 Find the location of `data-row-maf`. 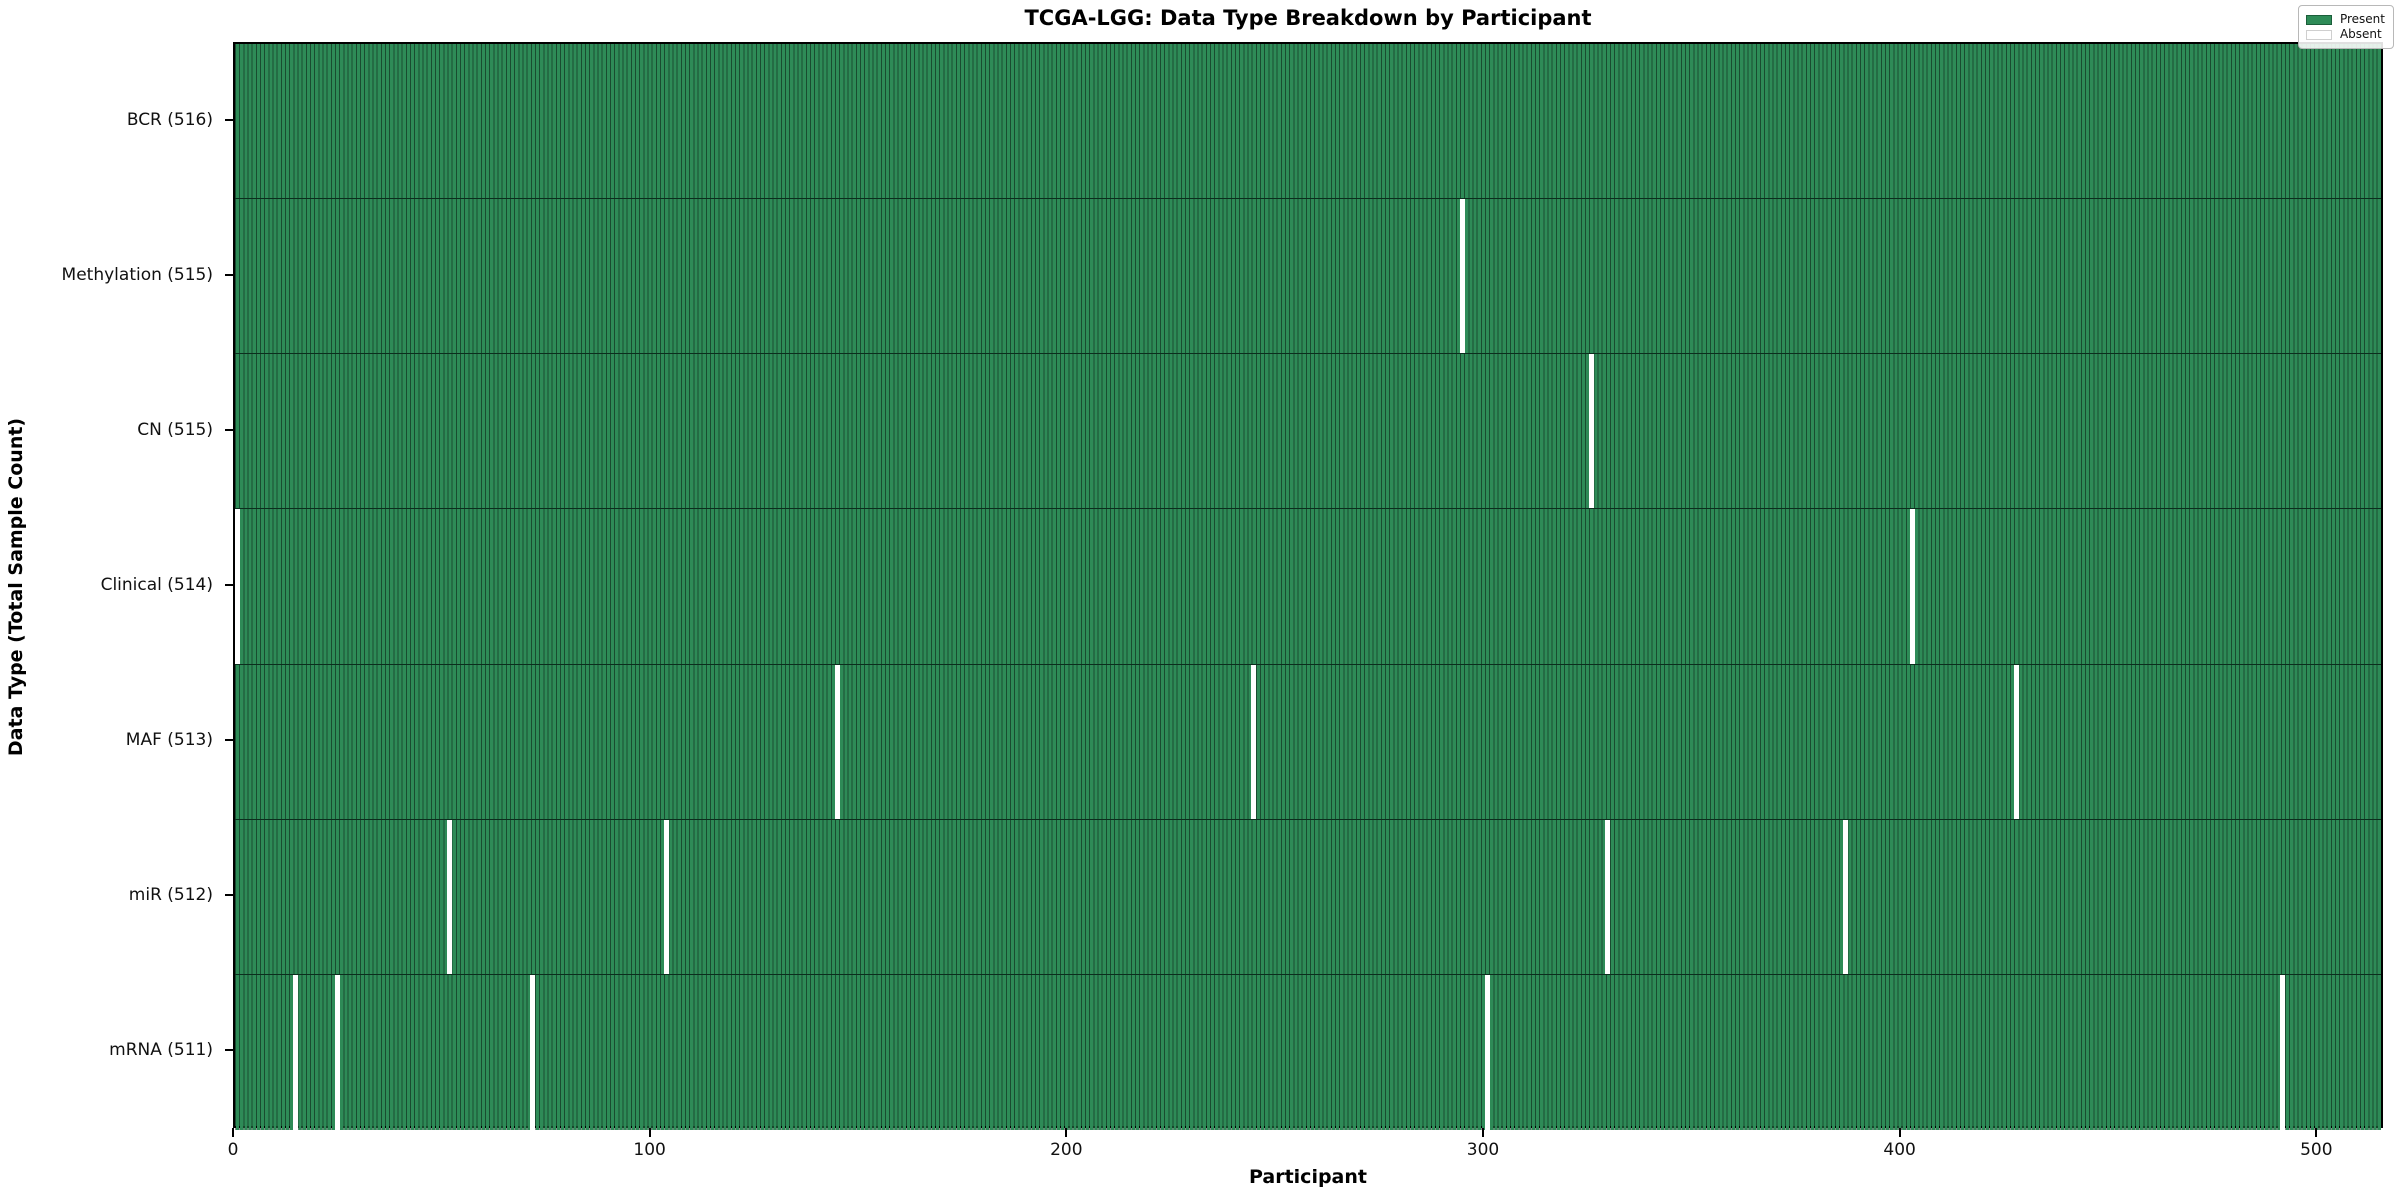

data-row-maf is located at coordinates (1308, 742).